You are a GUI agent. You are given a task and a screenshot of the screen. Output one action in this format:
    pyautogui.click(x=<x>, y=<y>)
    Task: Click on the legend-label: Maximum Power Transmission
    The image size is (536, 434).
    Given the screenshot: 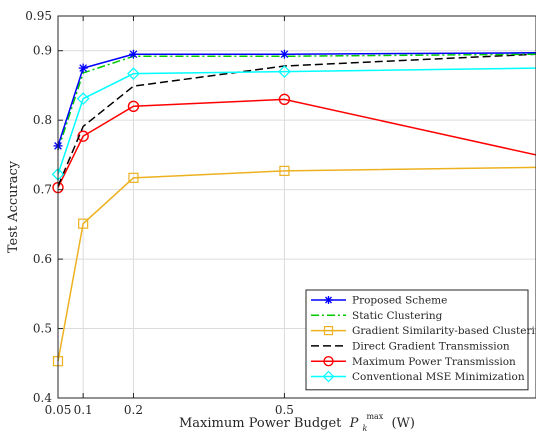 What is the action you would take?
    pyautogui.click(x=434, y=362)
    